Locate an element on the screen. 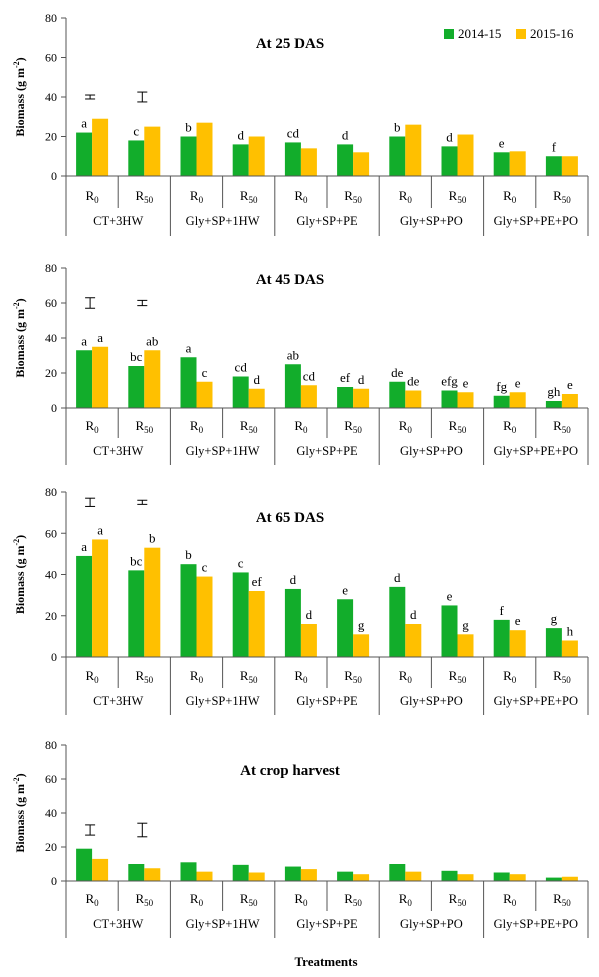 The image size is (599, 977). y-tick-label: 40 is located at coordinates (51, 97).